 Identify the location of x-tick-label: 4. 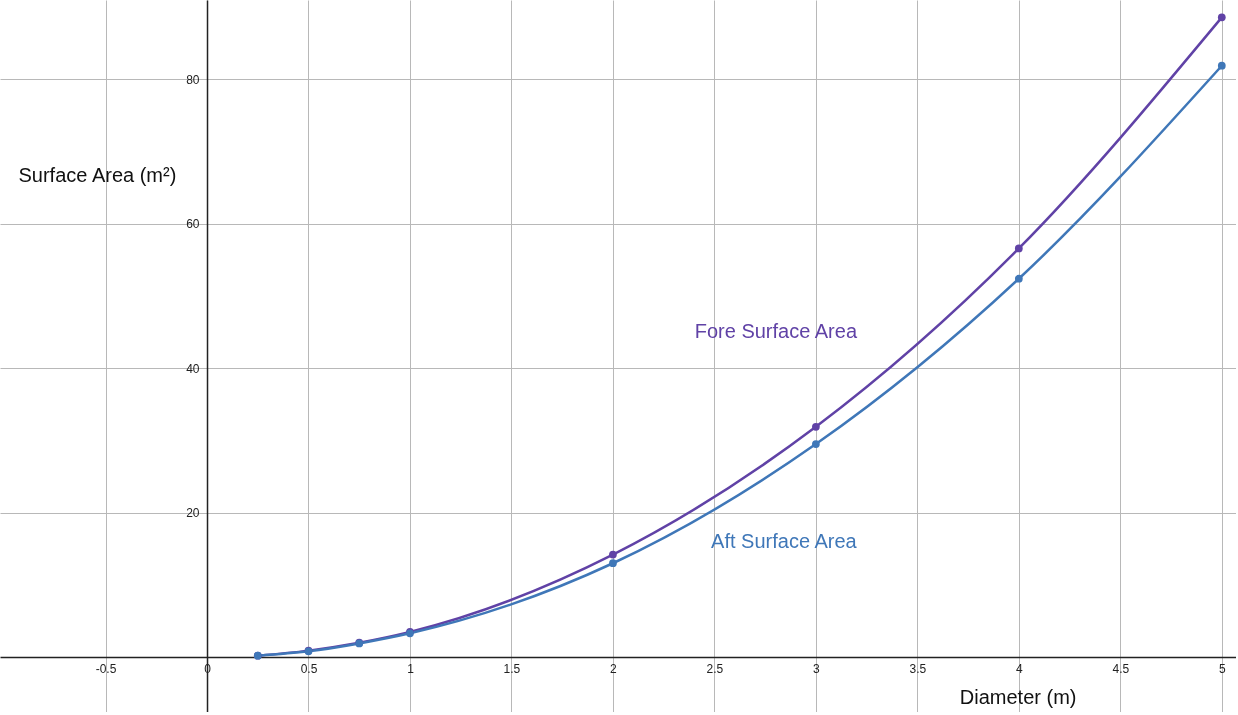
(1019, 668).